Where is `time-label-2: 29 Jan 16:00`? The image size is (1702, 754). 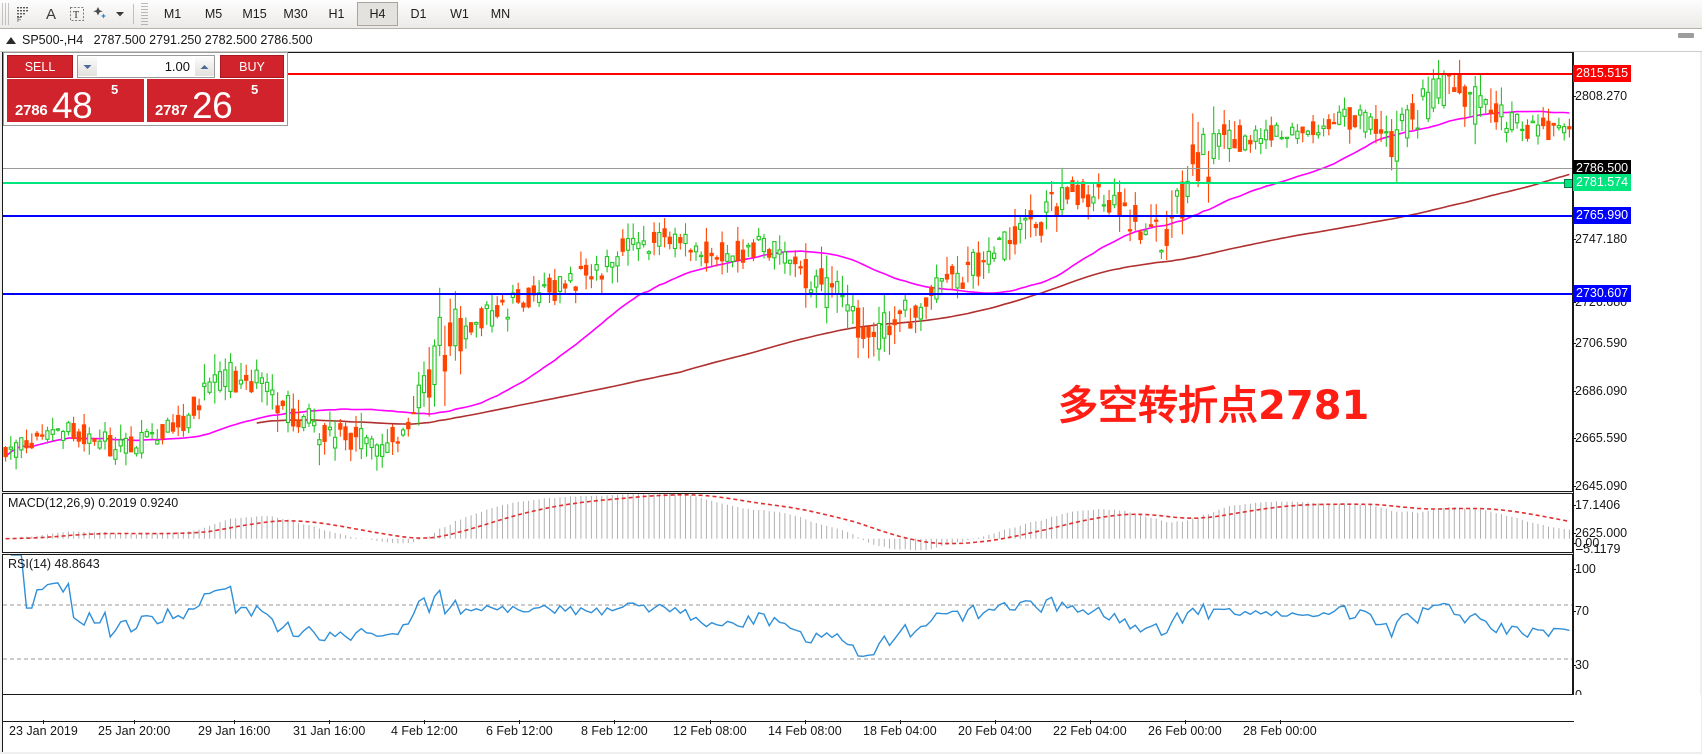
time-label-2: 29 Jan 16:00 is located at coordinates (234, 729).